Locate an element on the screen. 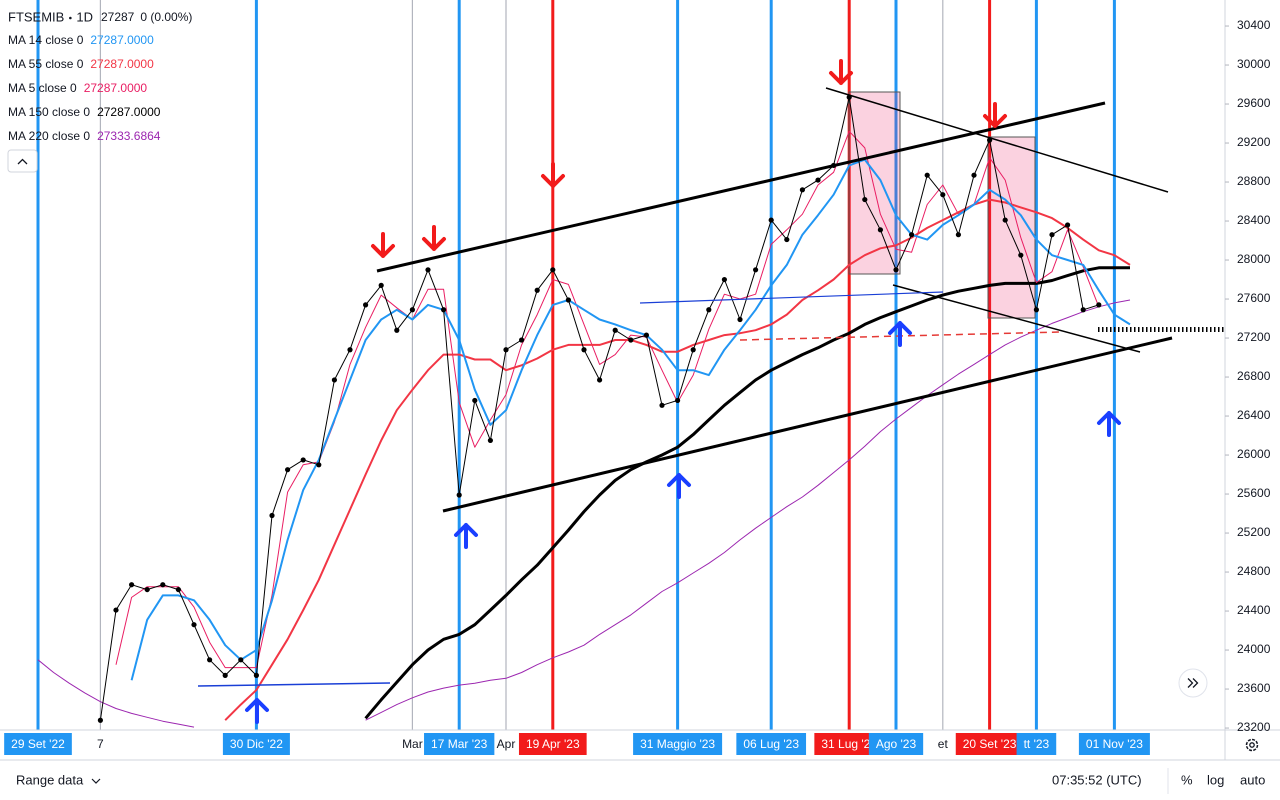 The width and height of the screenshot is (1280, 800). y-tick-label: 27200 is located at coordinates (1254, 337).